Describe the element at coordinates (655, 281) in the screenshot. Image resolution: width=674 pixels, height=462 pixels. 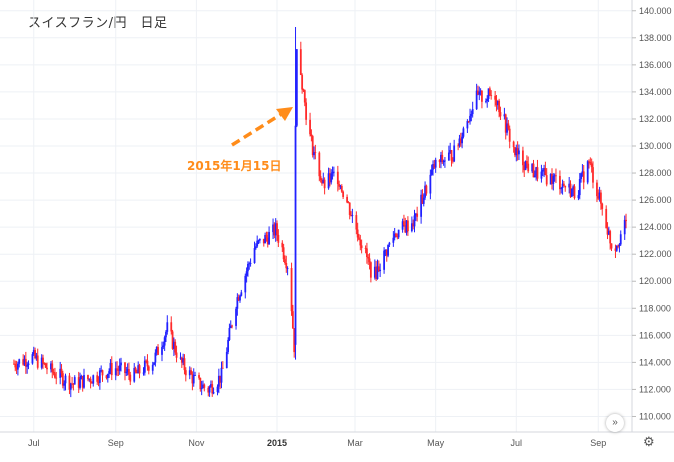
I see `y-tick-label: 120.000` at that location.